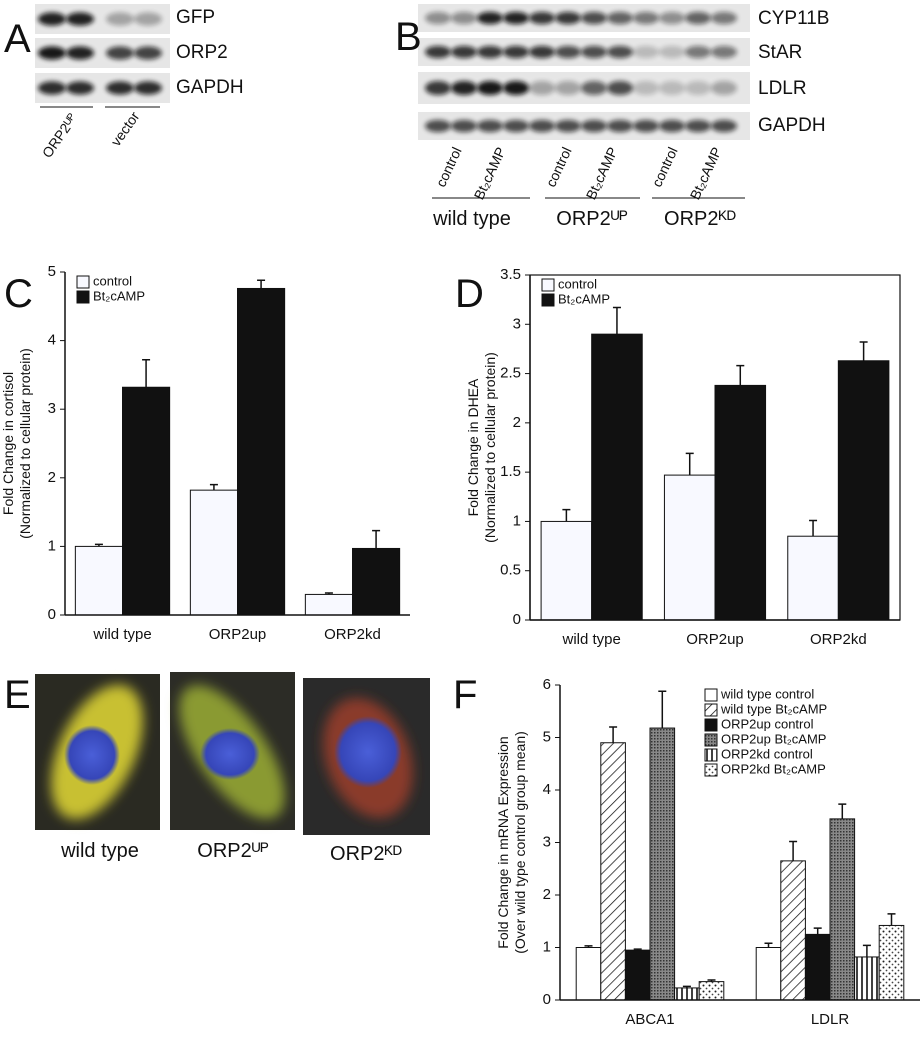 This screenshot has width=923, height=1050. What do you see at coordinates (547, 894) in the screenshot?
I see `y-tick-label: 2` at bounding box center [547, 894].